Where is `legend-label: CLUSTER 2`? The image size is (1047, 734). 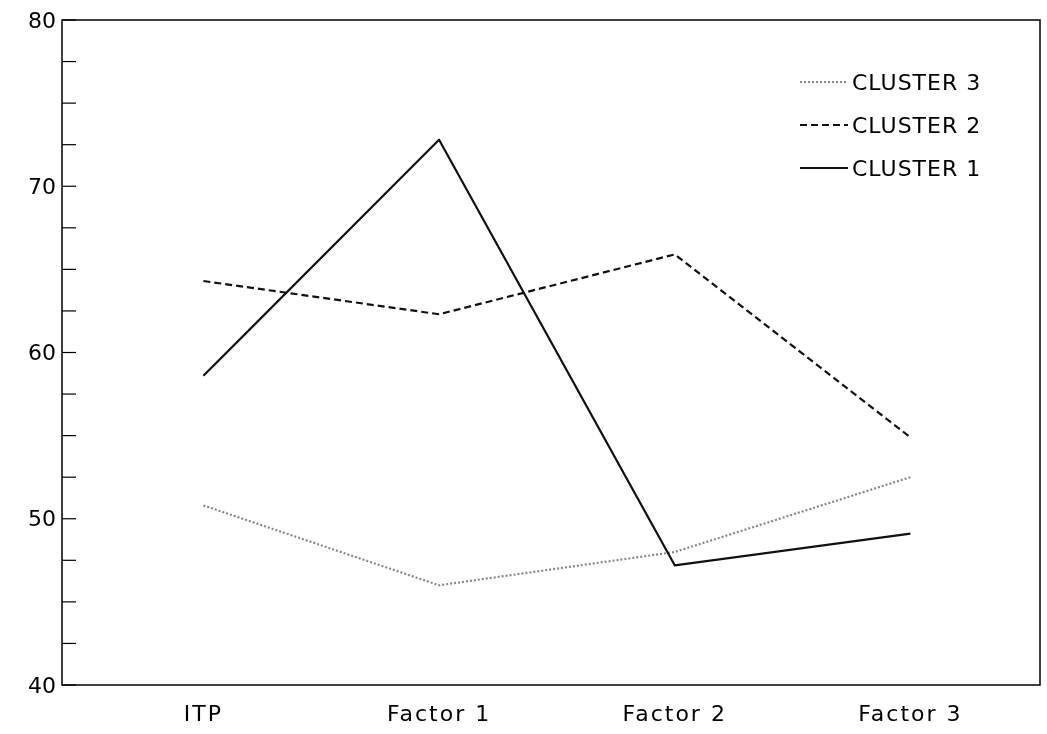
legend-label: CLUSTER 2 is located at coordinates (917, 125).